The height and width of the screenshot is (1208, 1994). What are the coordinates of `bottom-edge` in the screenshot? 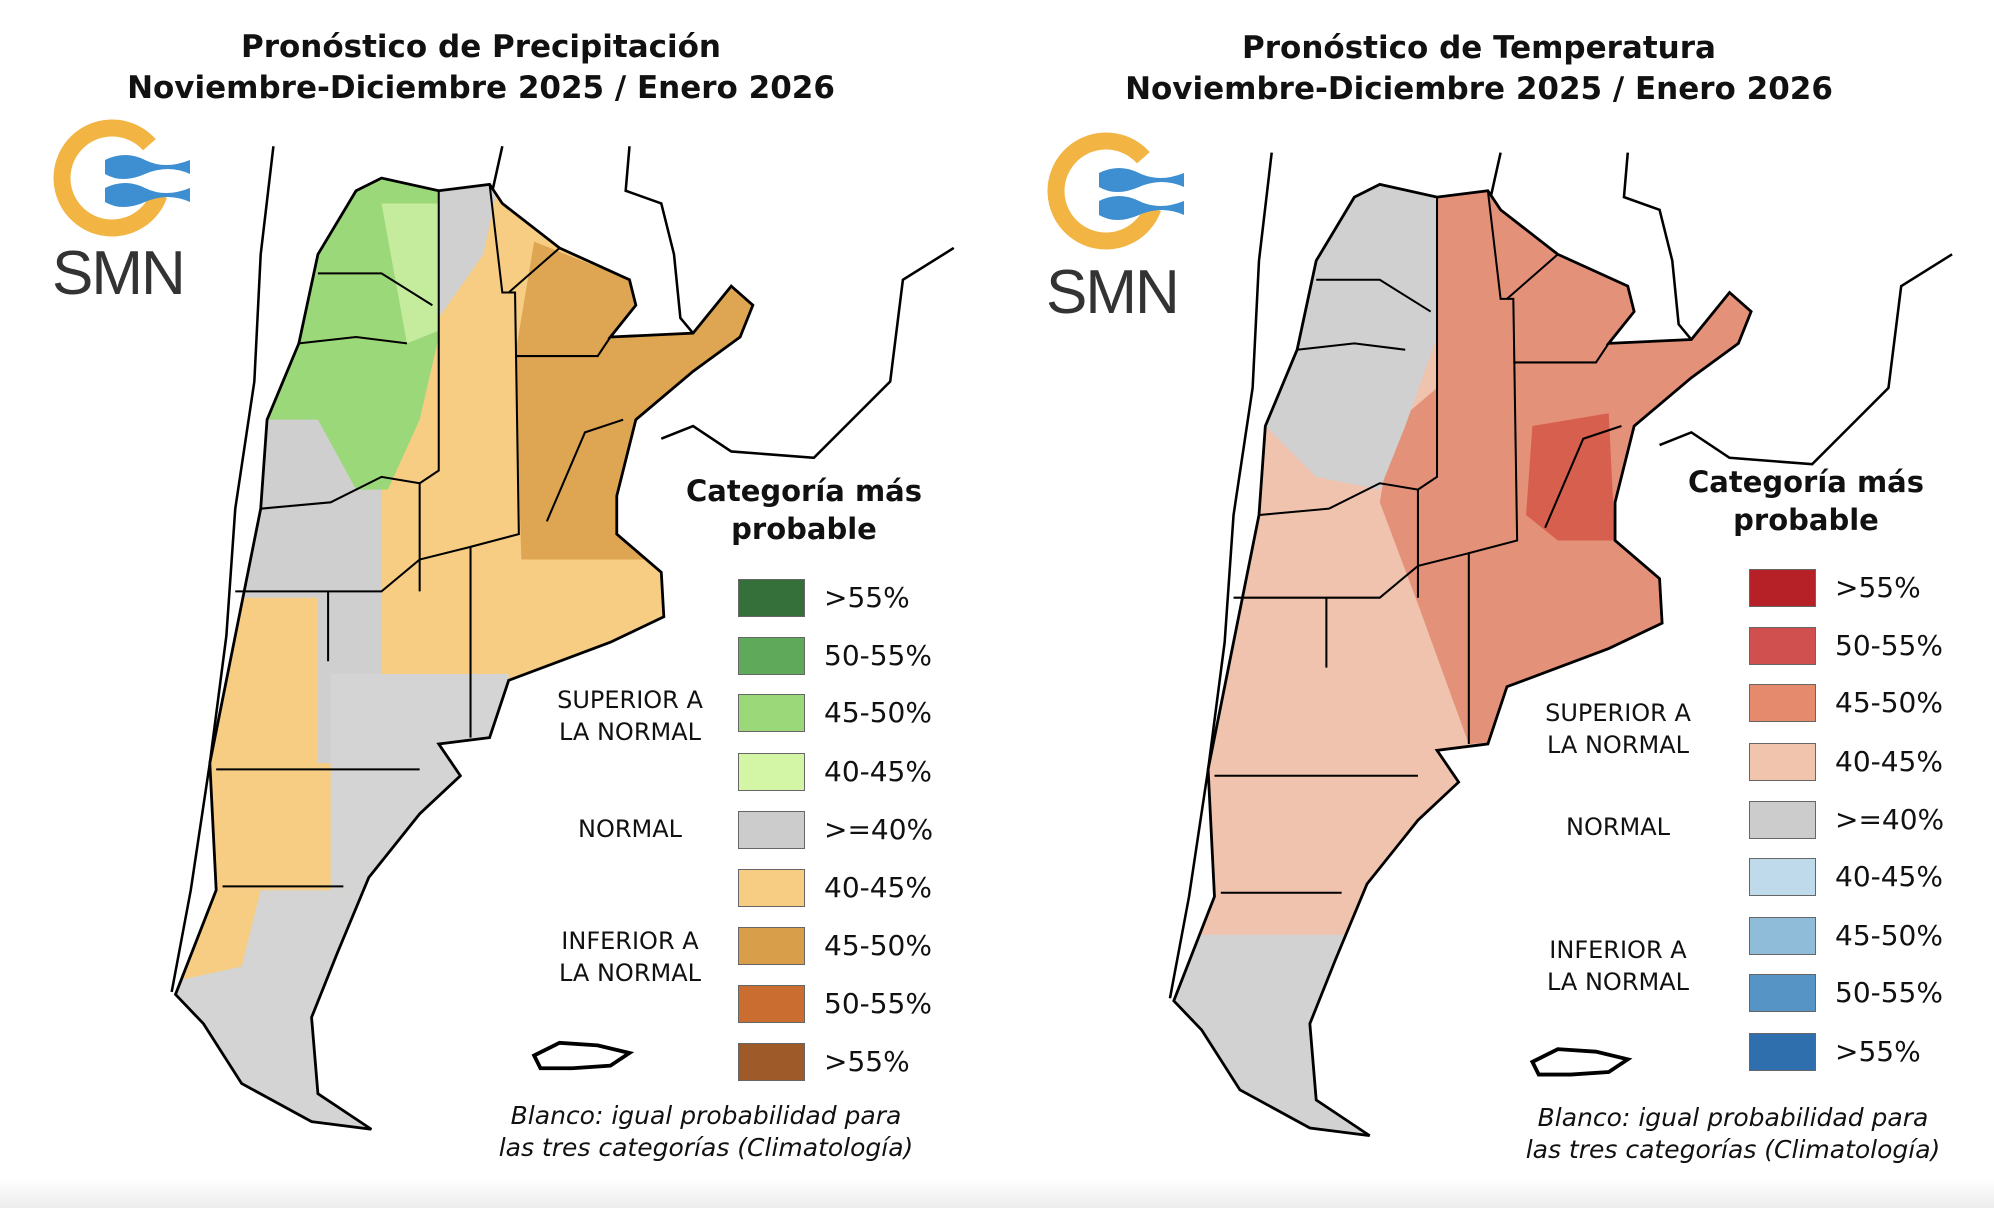 It's located at (997, 1194).